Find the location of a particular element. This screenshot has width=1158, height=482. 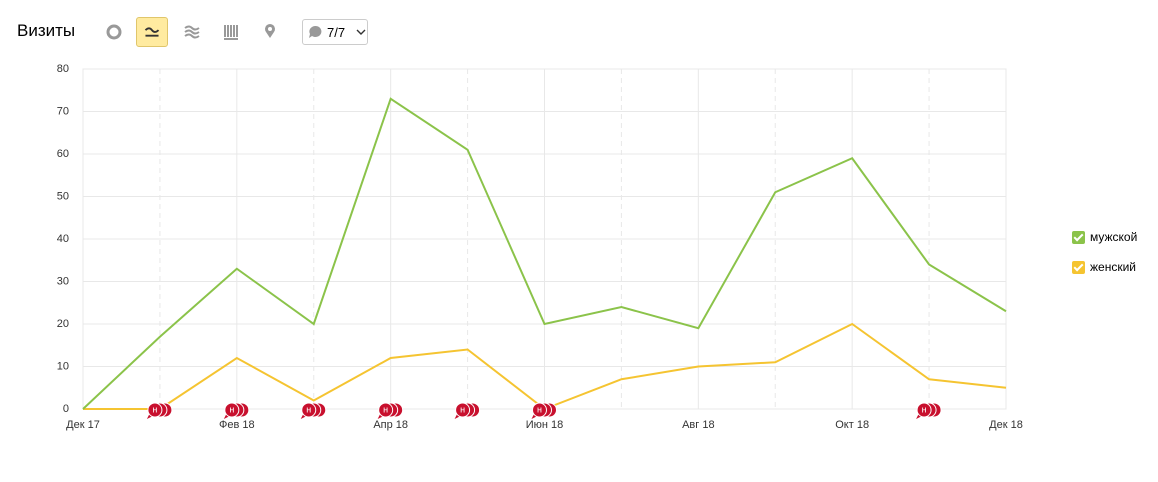

legend-label: женский is located at coordinates (1113, 267).